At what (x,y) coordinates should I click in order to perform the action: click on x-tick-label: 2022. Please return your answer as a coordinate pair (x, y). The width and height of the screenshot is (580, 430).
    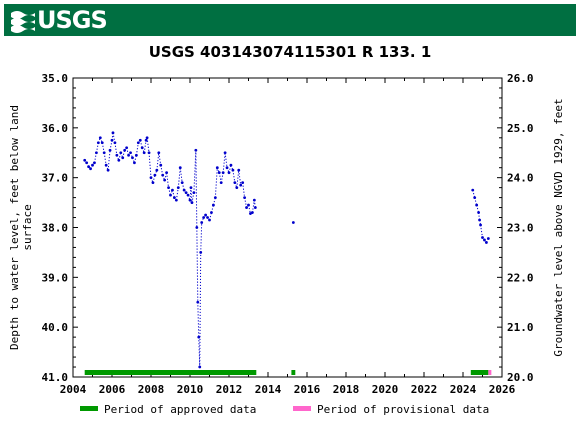
    Looking at the image, I should click on (424, 389).